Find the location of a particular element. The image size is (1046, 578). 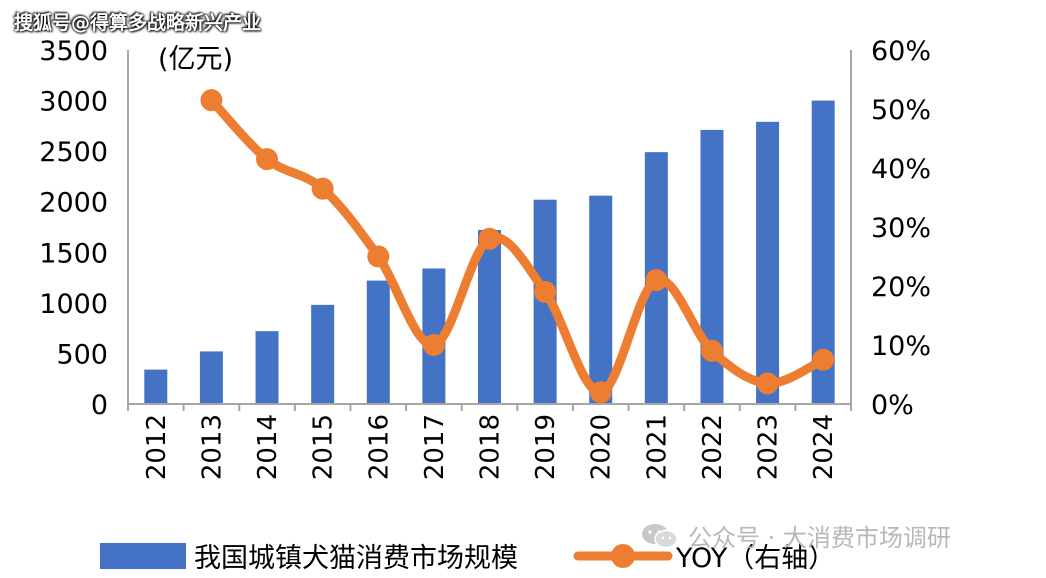

wechat-icon is located at coordinates (660, 535).